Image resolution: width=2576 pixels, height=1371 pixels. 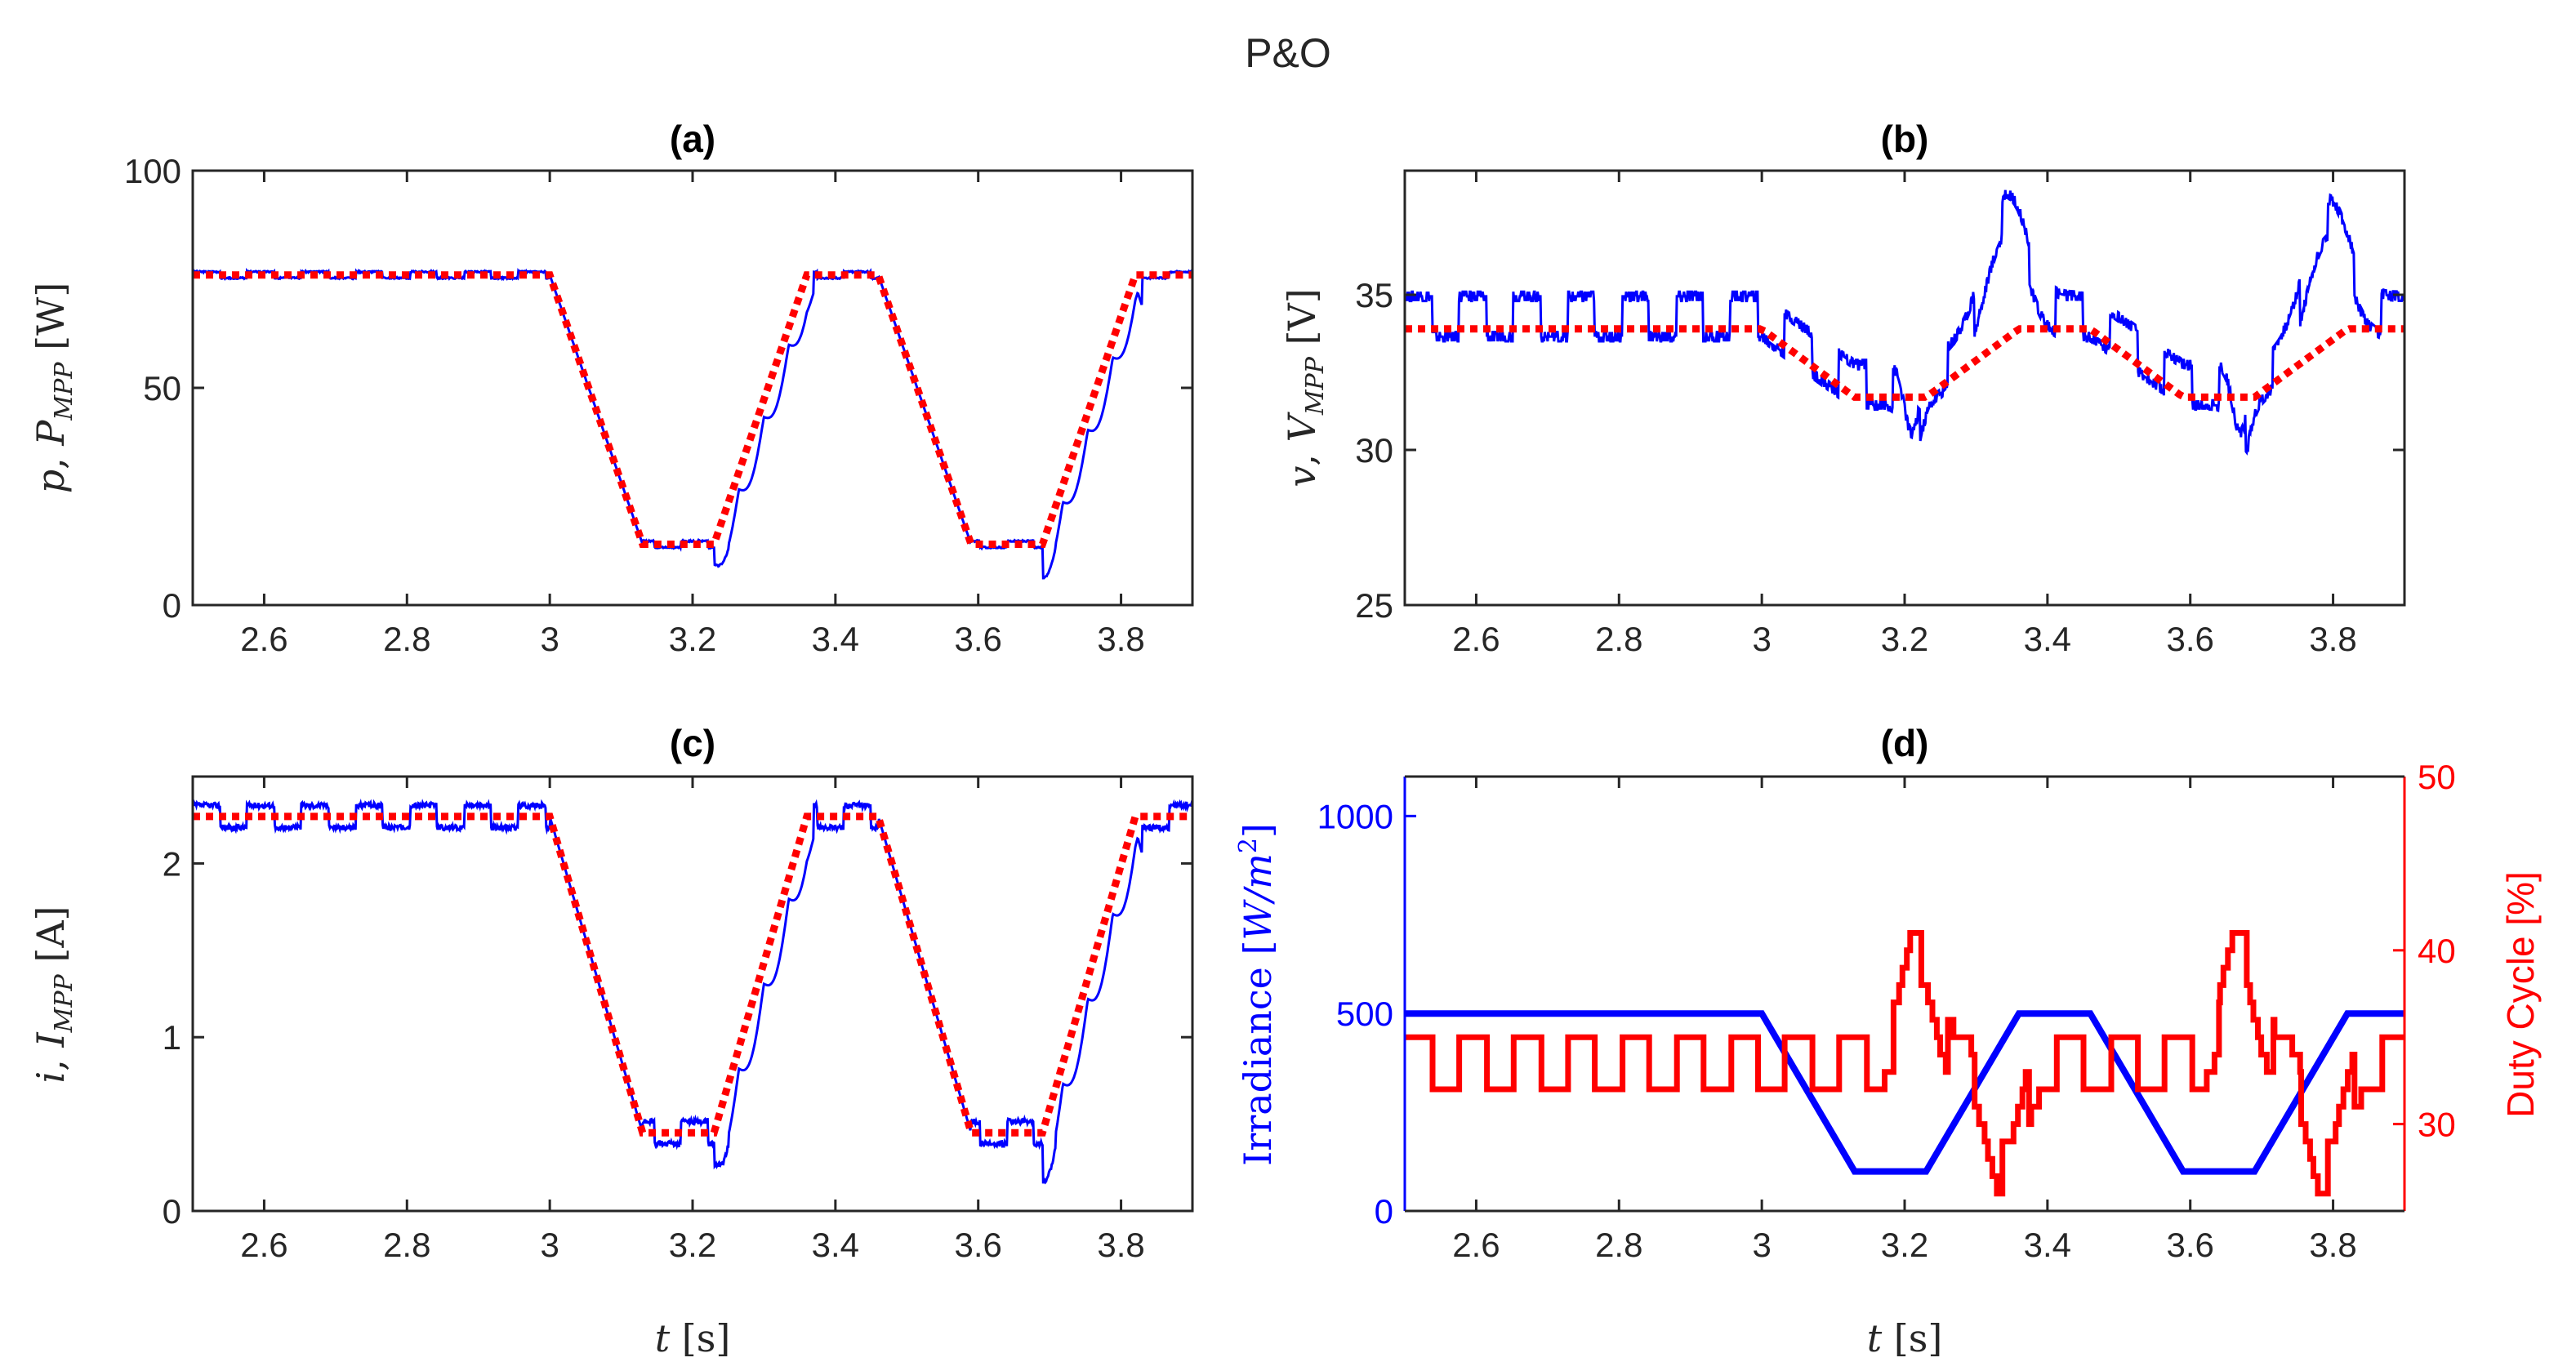 What do you see at coordinates (1905, 139) in the screenshot?
I see `panel-b-title: (b)` at bounding box center [1905, 139].